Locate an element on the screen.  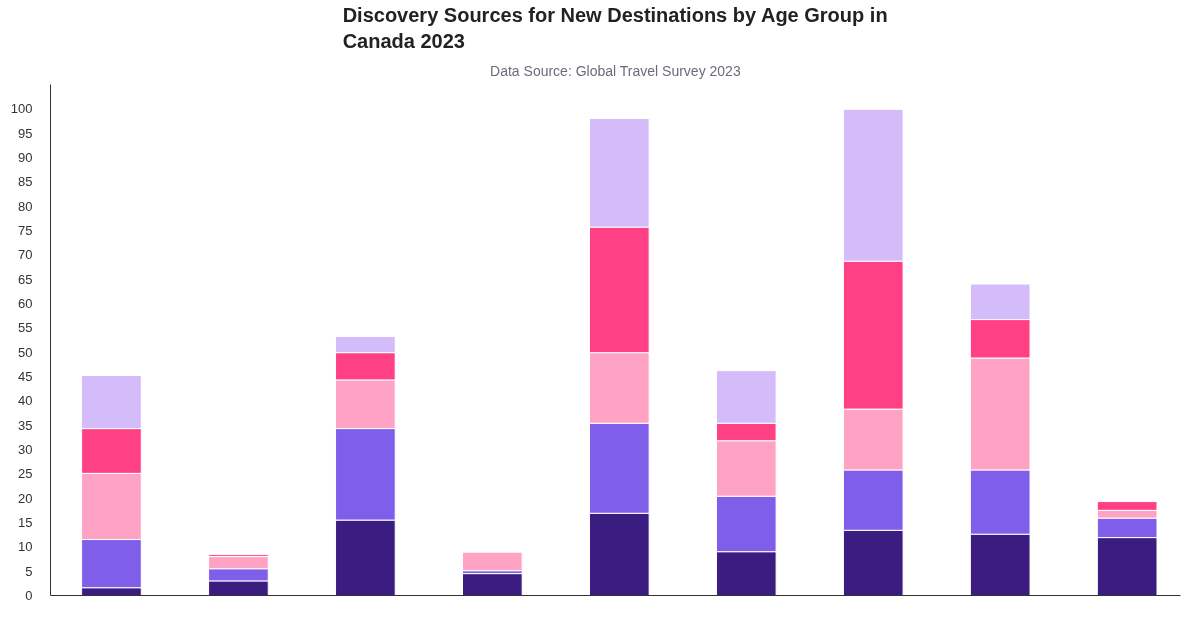
y-tick-label: 10 is located at coordinates (25, 547).